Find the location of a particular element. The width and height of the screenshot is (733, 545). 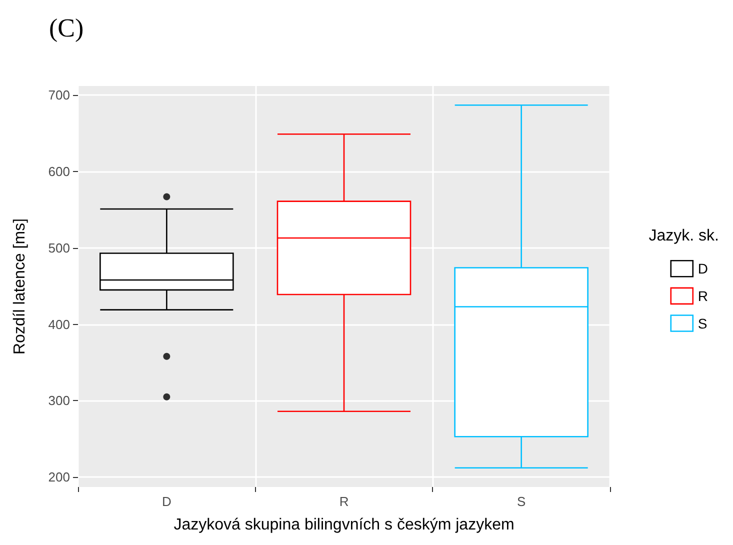

y-axis-title: Rozdíl latence [ms] is located at coordinates (20, 286).